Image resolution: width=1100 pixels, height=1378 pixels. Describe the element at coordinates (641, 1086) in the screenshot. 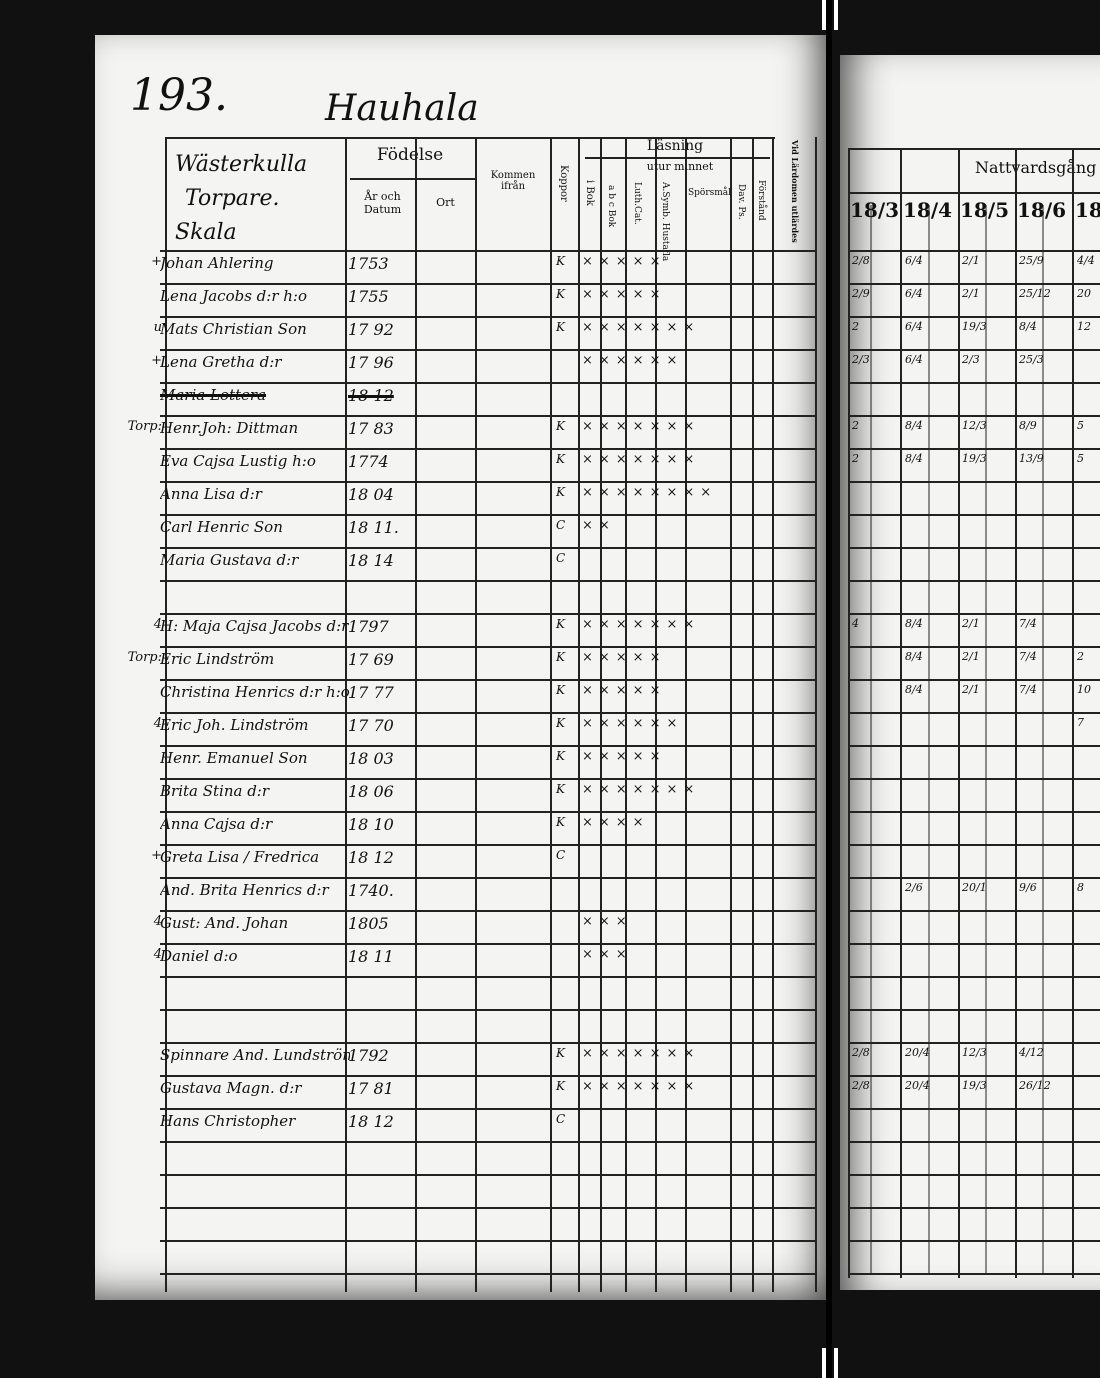

I see `reading-marks: ×××××××` at that location.